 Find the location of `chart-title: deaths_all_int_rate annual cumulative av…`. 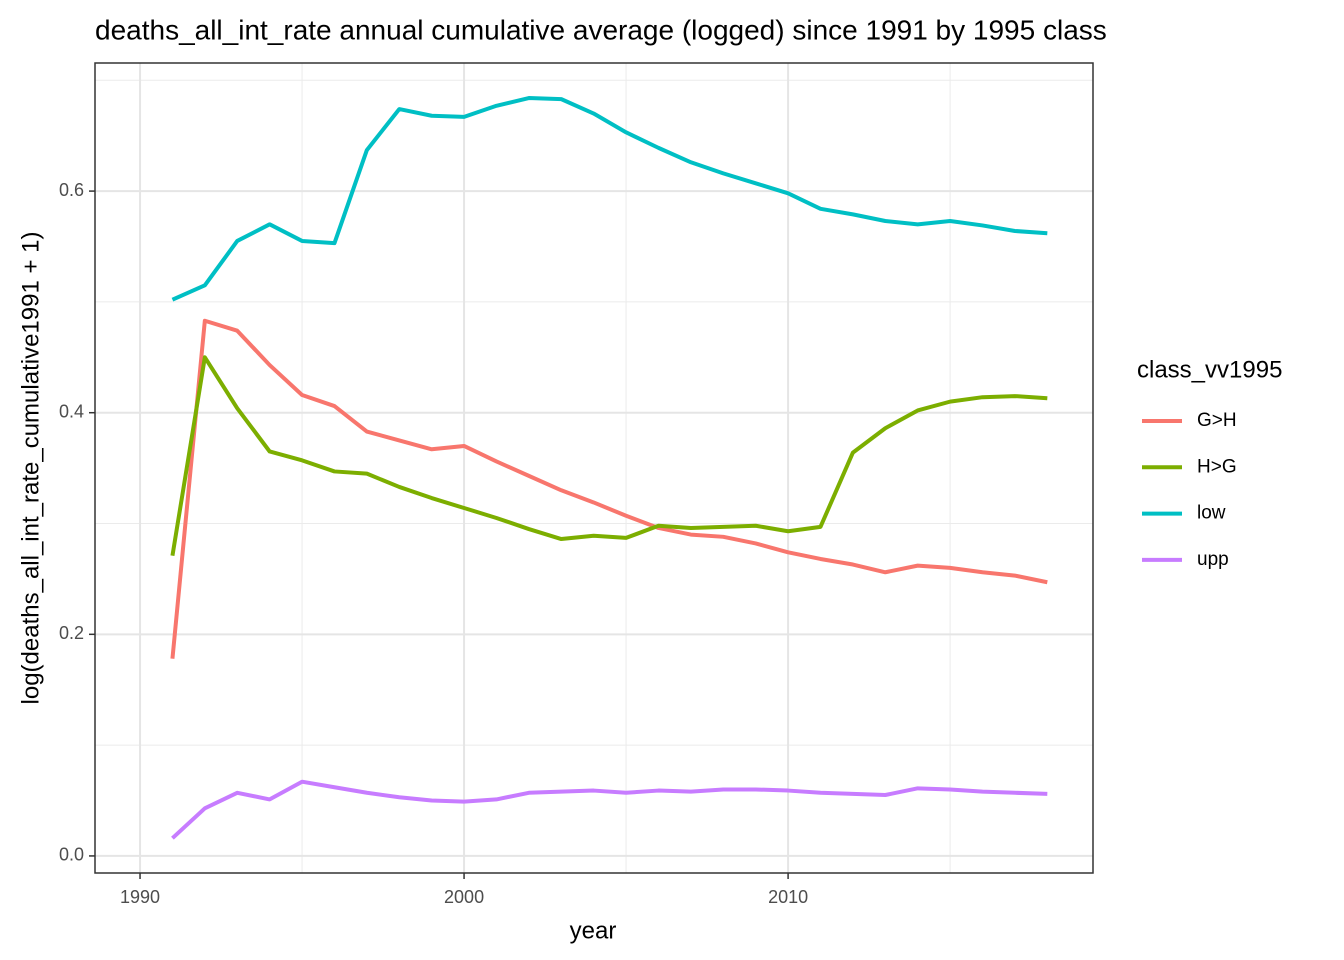

chart-title: deaths_all_int_rate annual cumulative av… is located at coordinates (601, 29).